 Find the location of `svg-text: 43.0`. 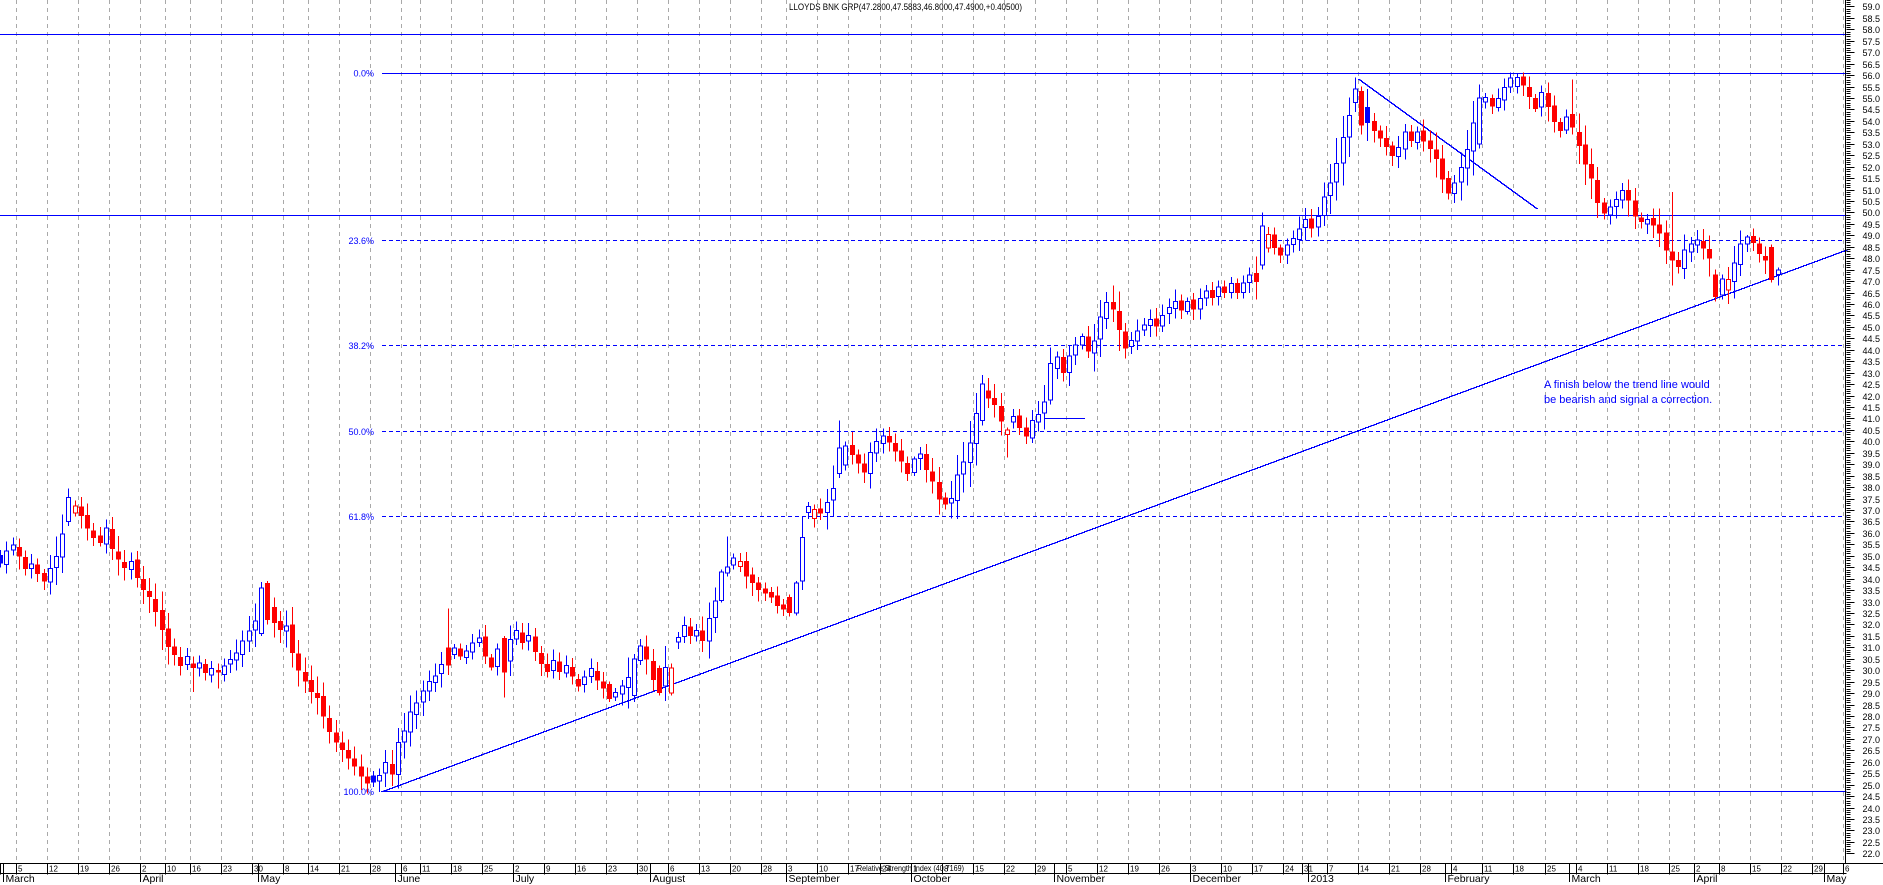

svg-text: 43.0 is located at coordinates (1872, 374).